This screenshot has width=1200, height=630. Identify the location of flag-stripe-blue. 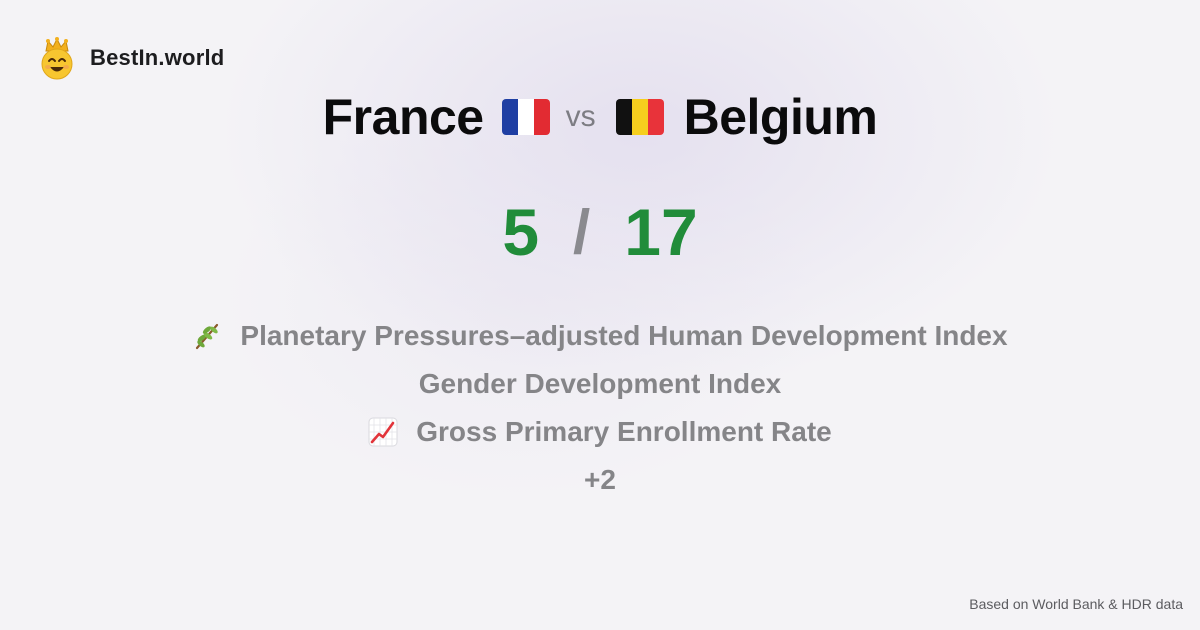
(509, 117).